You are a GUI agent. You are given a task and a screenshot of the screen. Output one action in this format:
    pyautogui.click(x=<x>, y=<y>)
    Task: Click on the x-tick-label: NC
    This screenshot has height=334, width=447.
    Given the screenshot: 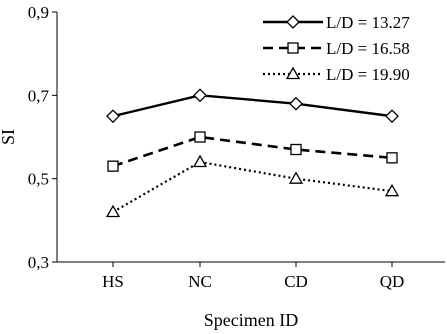 What is the action you would take?
    pyautogui.click(x=200, y=281)
    